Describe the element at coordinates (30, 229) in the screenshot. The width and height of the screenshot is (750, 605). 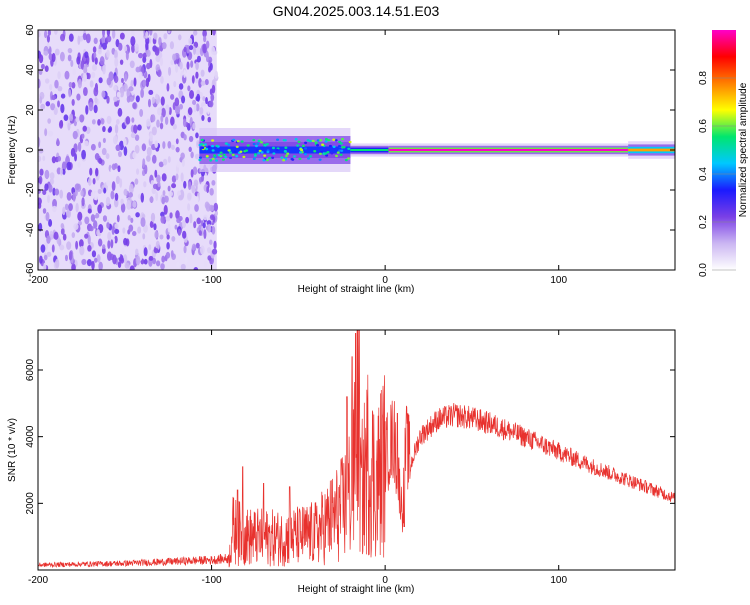
I see `spectrogram-y-tick-label: -40` at that location.